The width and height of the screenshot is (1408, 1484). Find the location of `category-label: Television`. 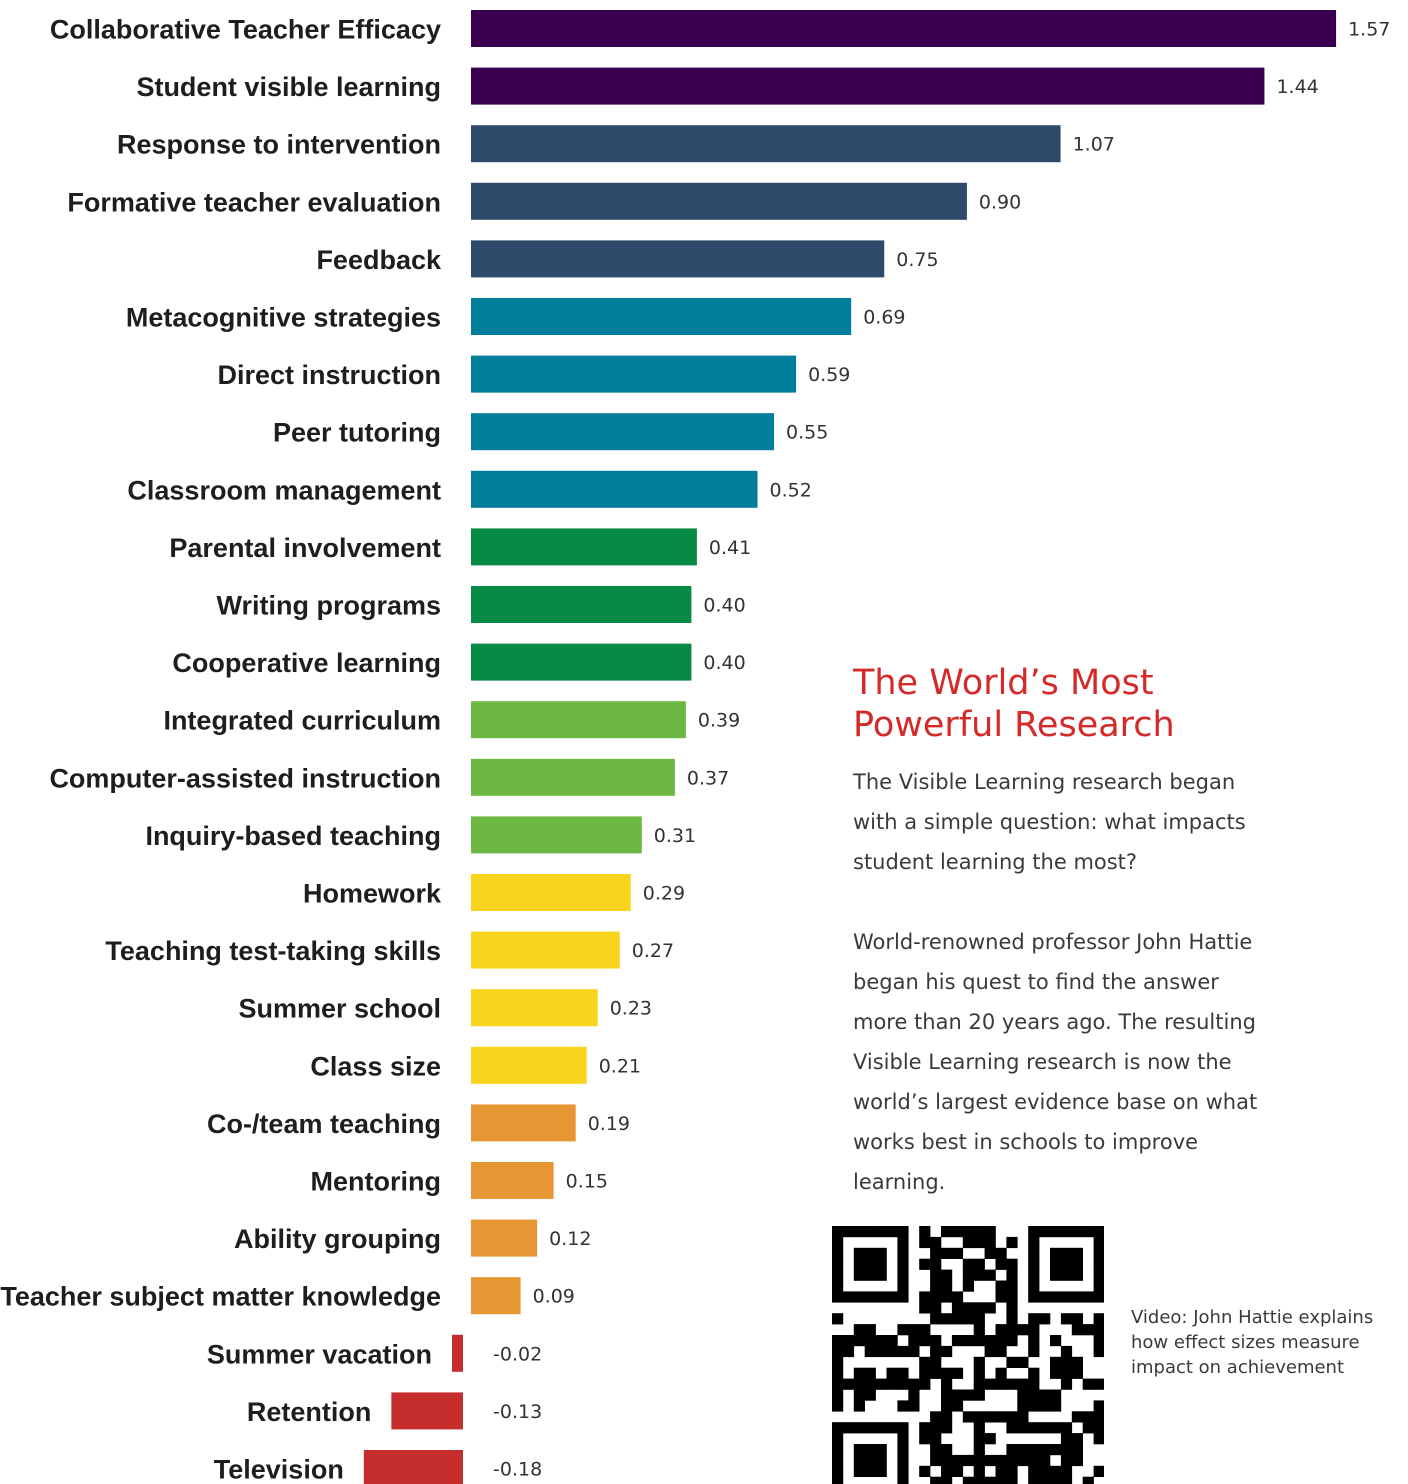

category-label: Television is located at coordinates (279, 1469).